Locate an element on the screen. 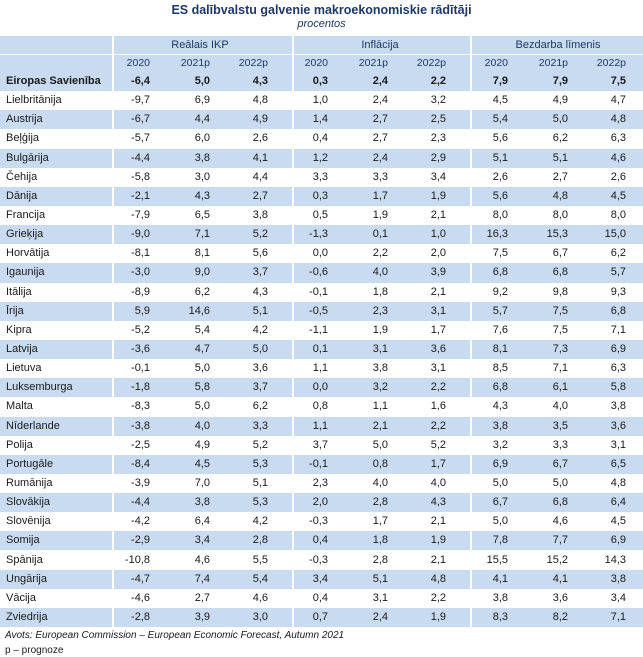 The width and height of the screenshot is (643, 657). cell: 3,3 is located at coordinates (320, 176).